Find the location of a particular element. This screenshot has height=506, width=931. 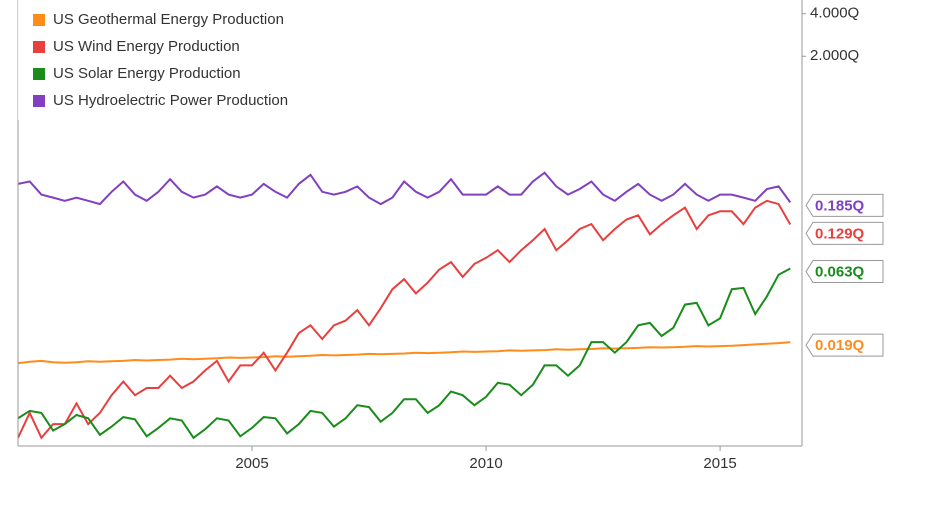

legend-label: US Wind Energy Production is located at coordinates (146, 46).